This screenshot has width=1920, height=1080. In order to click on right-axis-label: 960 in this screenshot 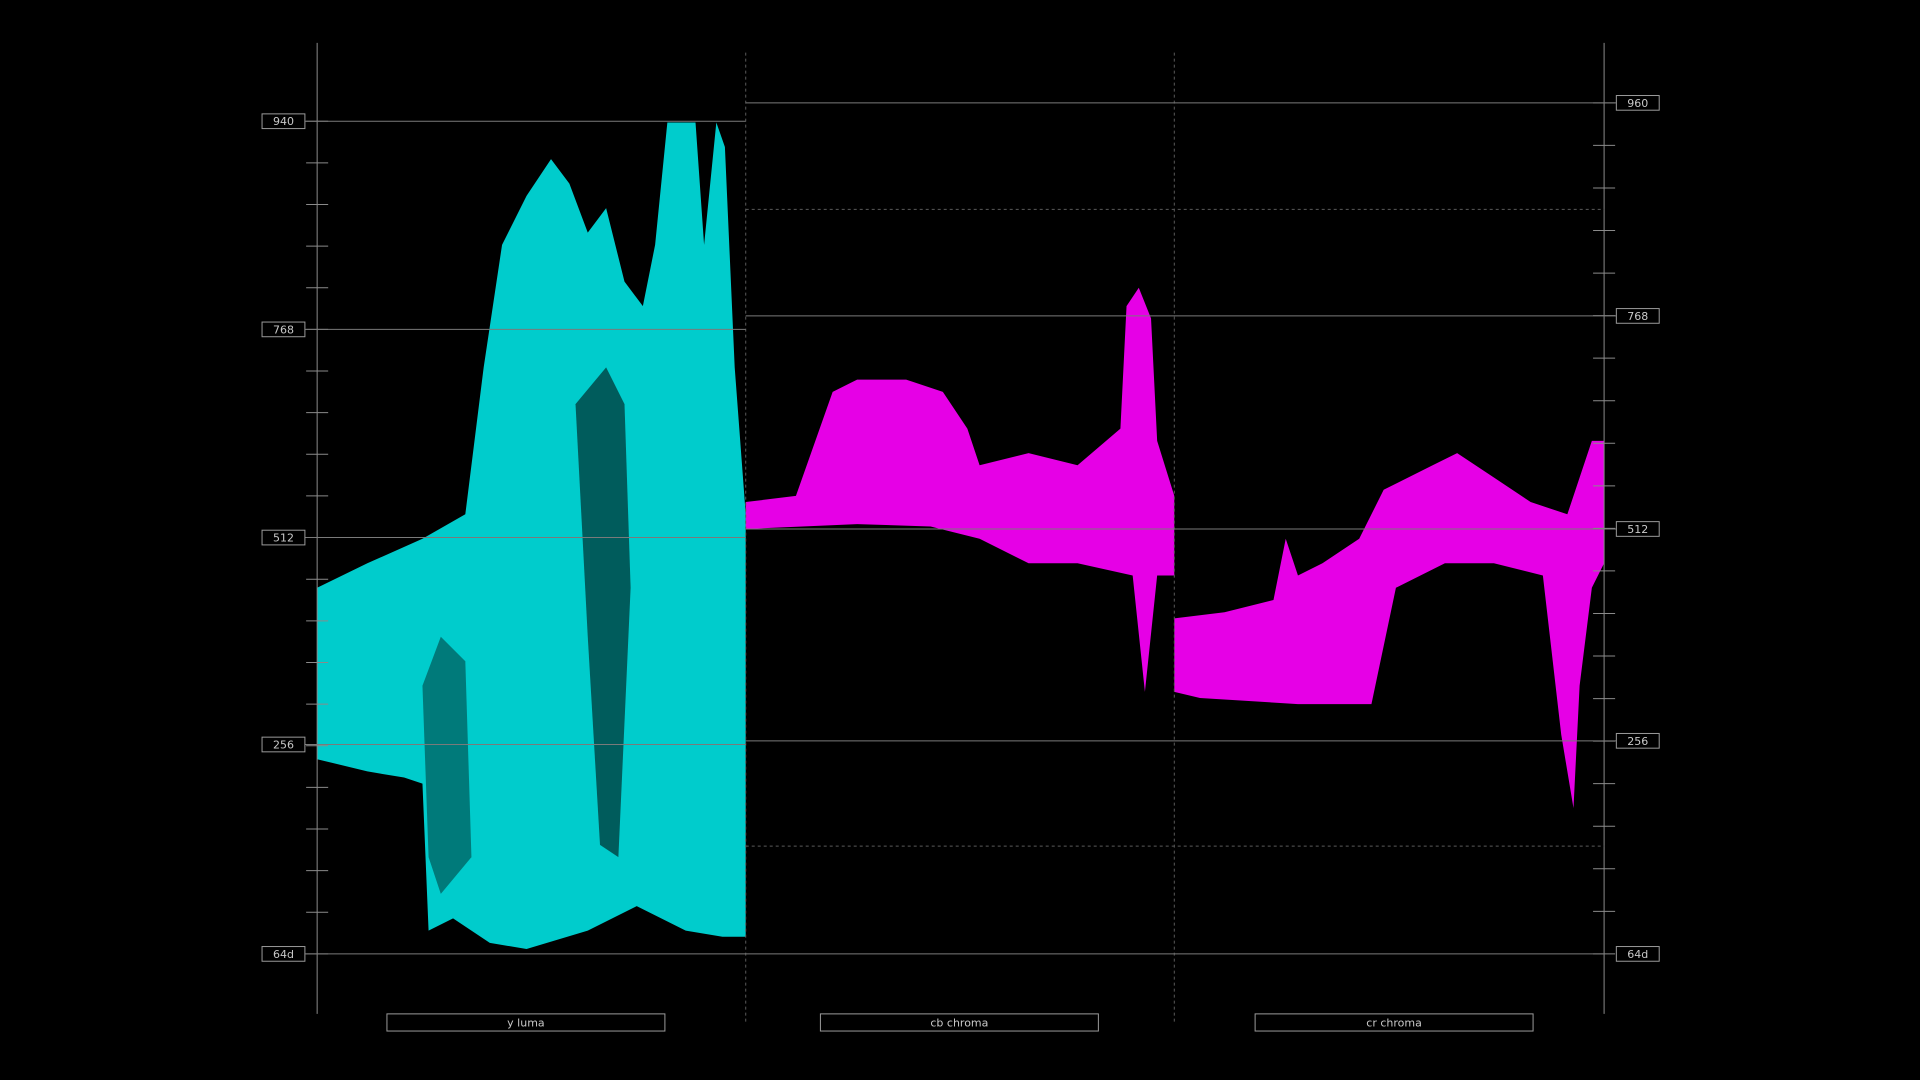, I will do `click(1637, 103)`.